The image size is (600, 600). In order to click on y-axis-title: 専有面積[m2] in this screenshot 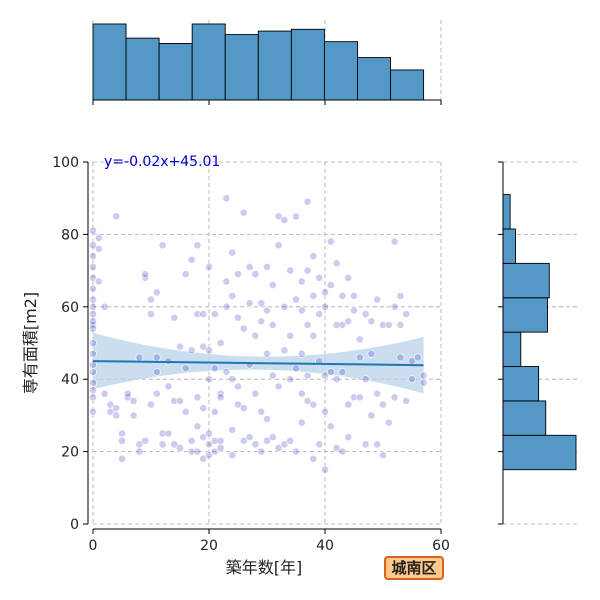, I will do `click(30, 343)`.